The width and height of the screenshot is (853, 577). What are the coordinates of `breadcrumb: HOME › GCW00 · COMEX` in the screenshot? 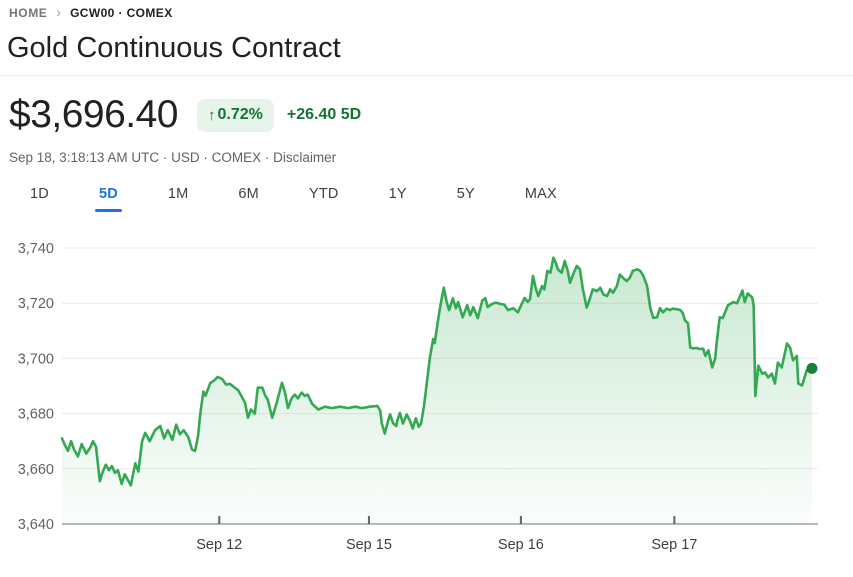 It's located at (426, 10).